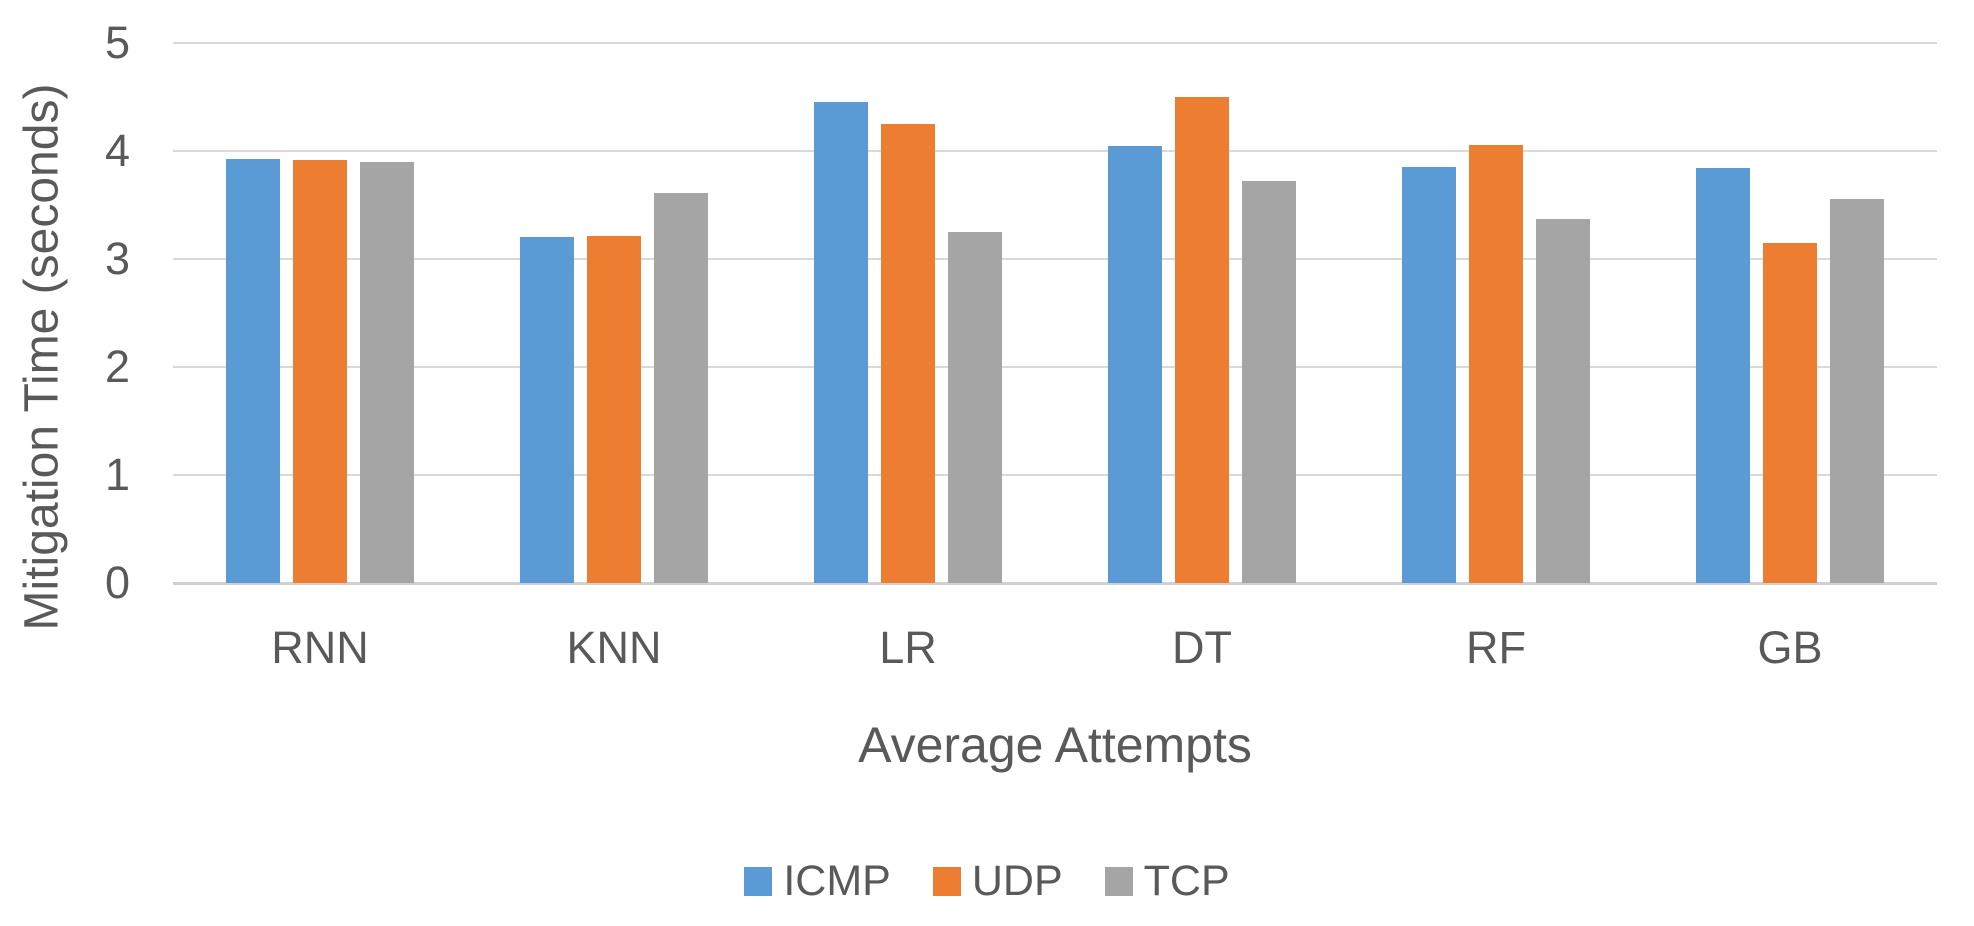  Describe the element at coordinates (837, 881) in the screenshot. I see `legend-label-ICMP: ICMP` at that location.